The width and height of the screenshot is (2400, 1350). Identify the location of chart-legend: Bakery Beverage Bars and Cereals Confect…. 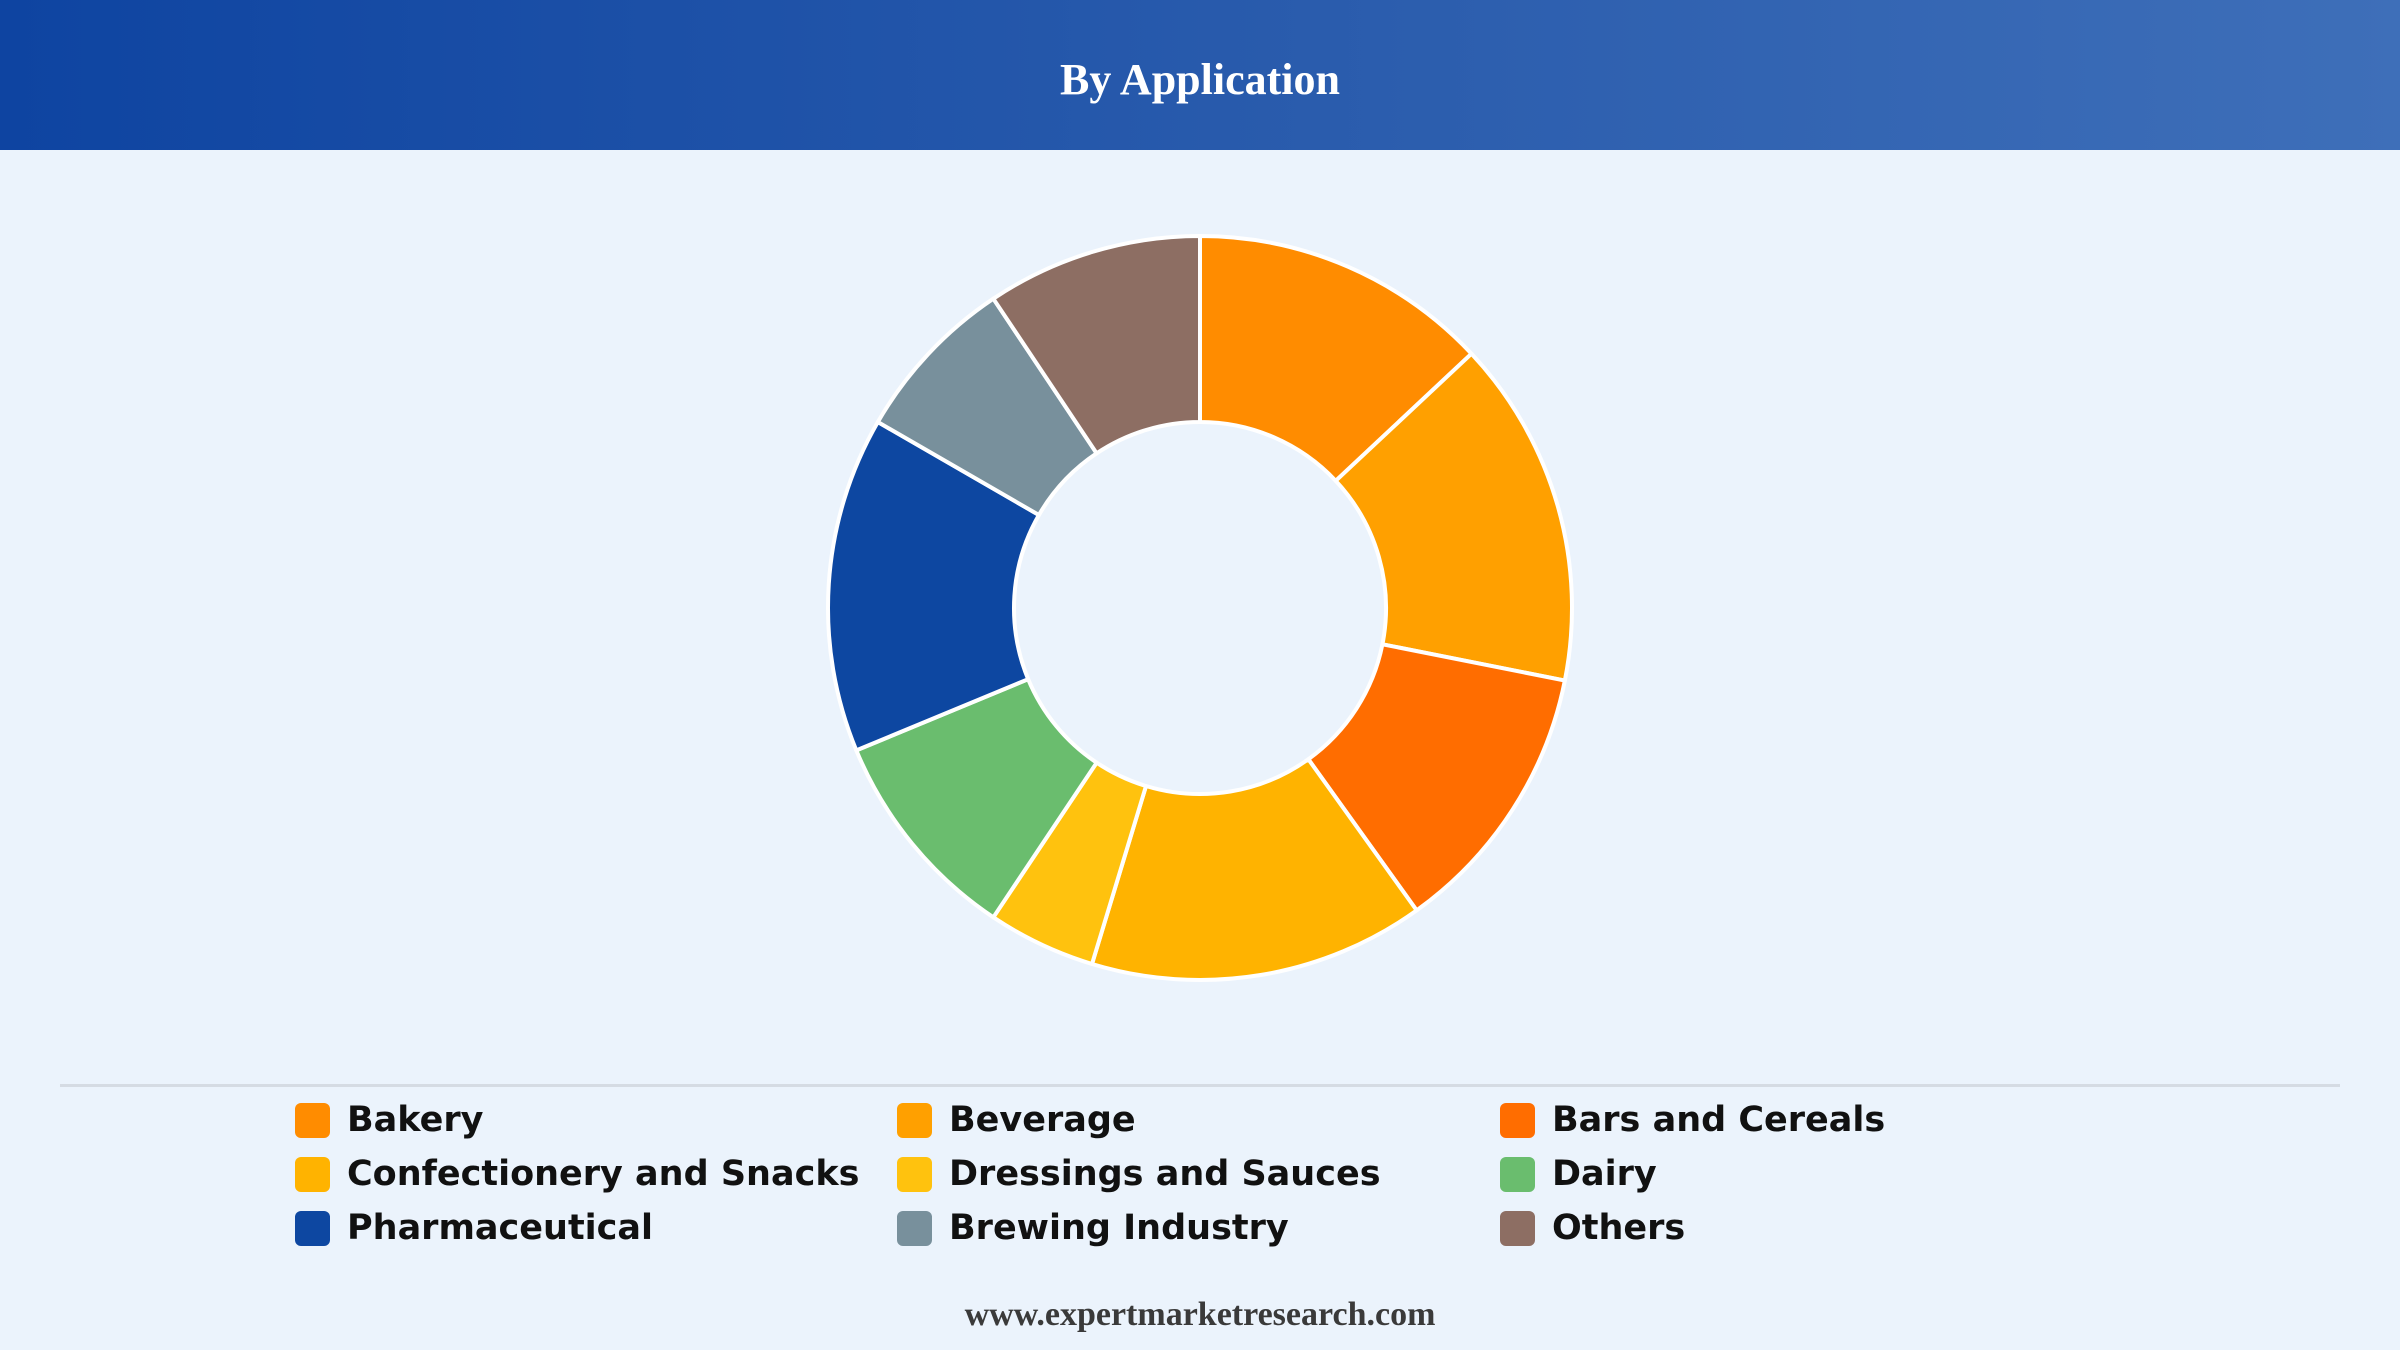
(1245, 1183).